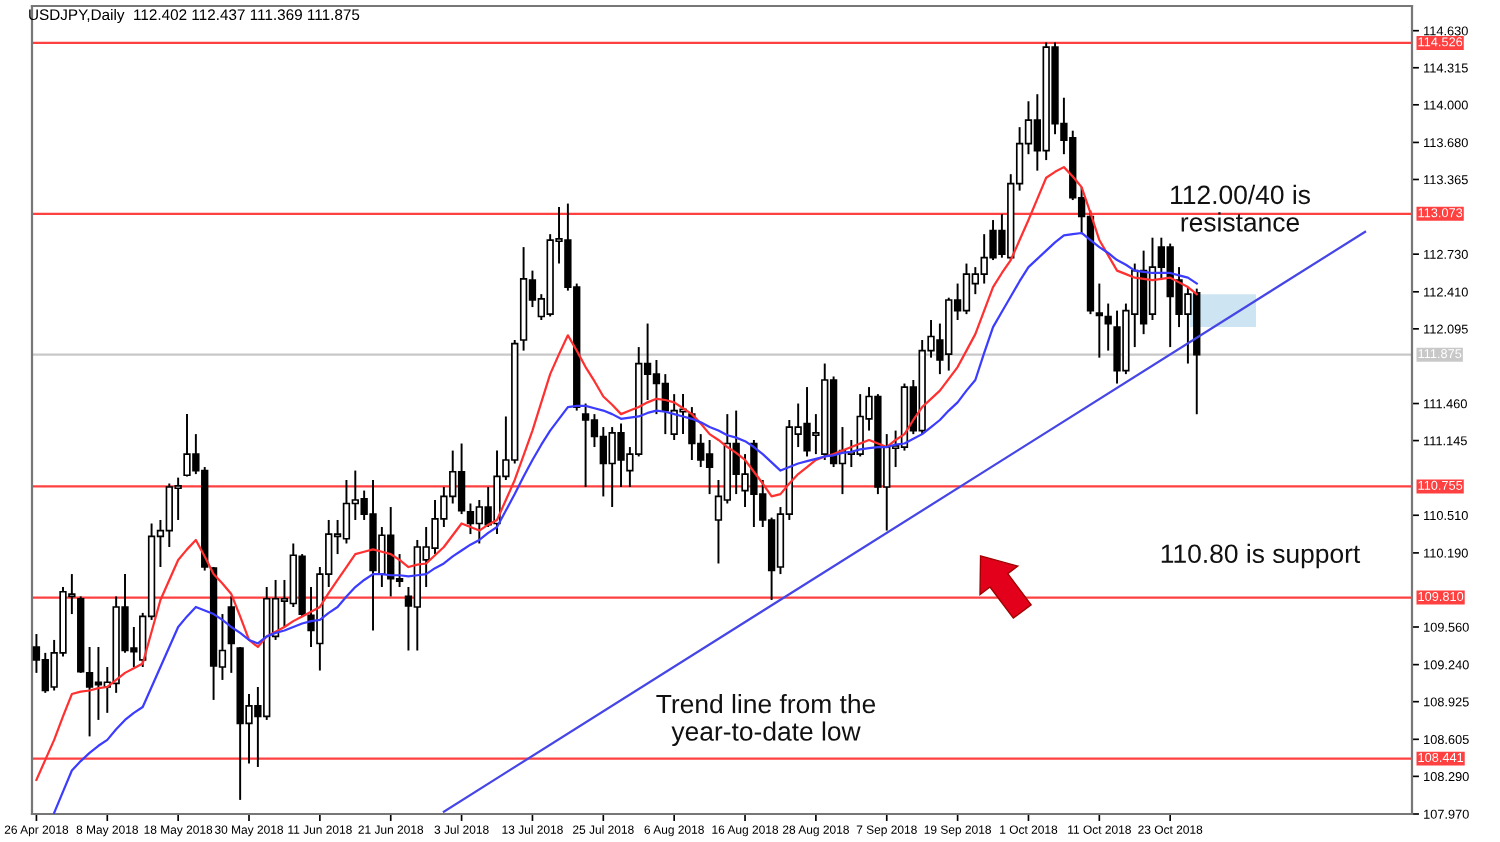  Describe the element at coordinates (1240, 208) in the screenshot. I see `annotation: 112.00/40 is resistance` at that location.